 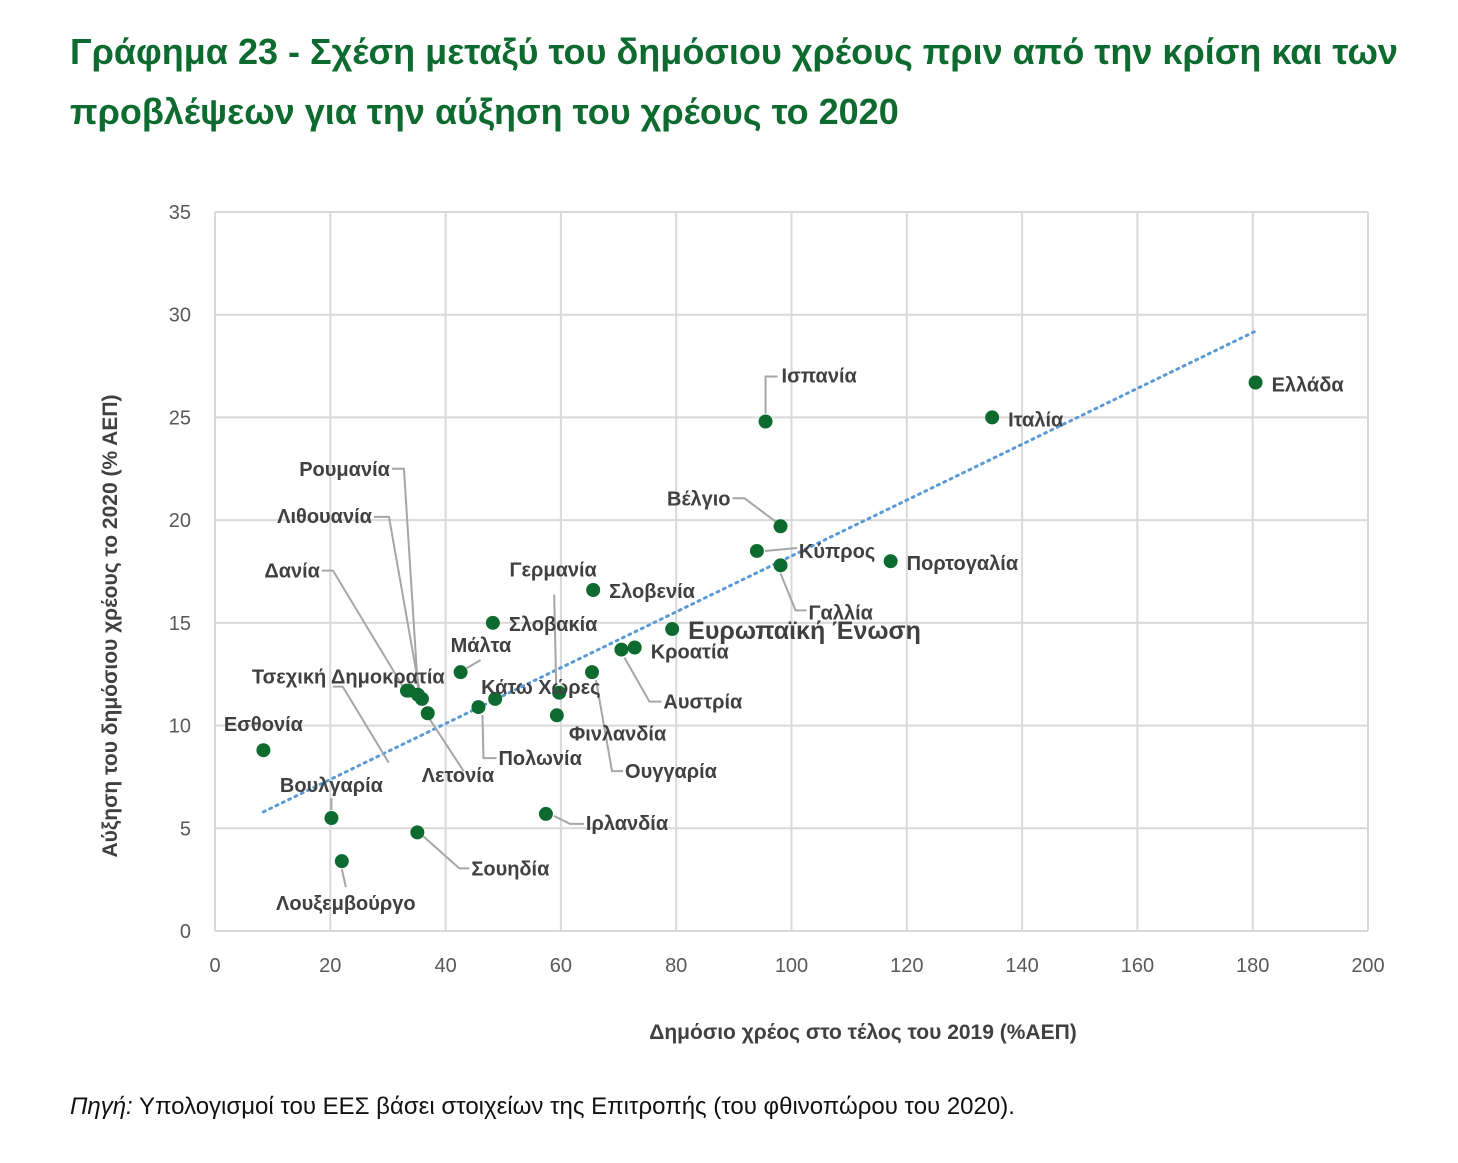 What do you see at coordinates (214, 966) in the screenshot?
I see `x-tick-label: 0` at bounding box center [214, 966].